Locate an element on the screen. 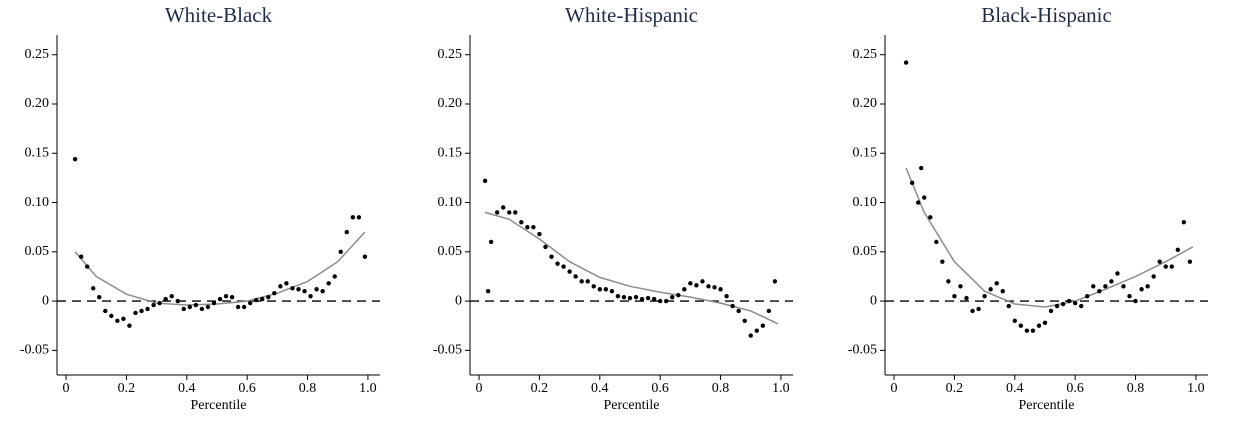  y-tick-label: 0.05 is located at coordinates (450, 251).